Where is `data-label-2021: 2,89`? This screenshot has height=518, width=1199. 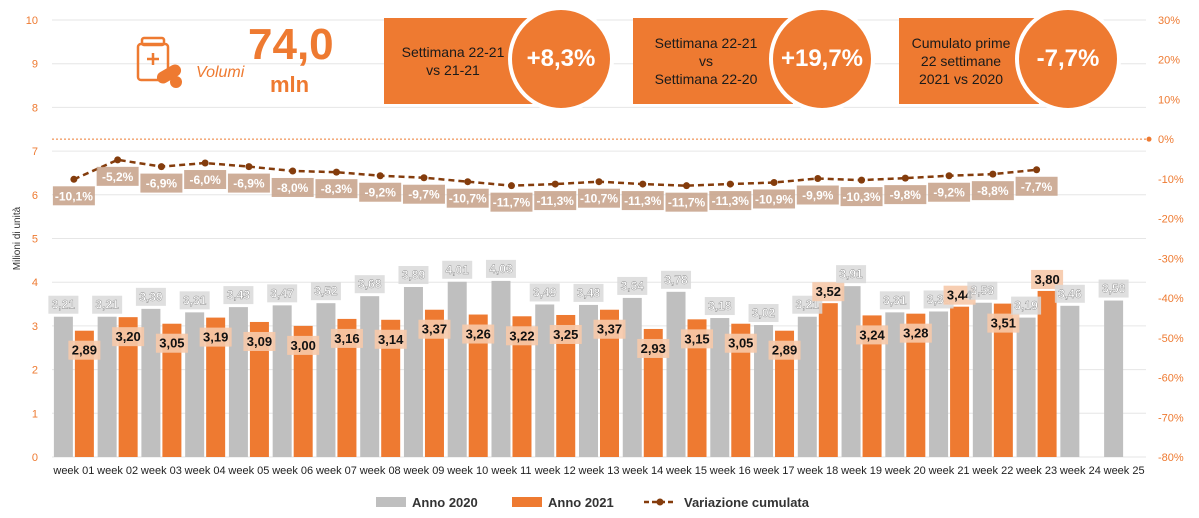 data-label-2021: 2,89 is located at coordinates (84, 350).